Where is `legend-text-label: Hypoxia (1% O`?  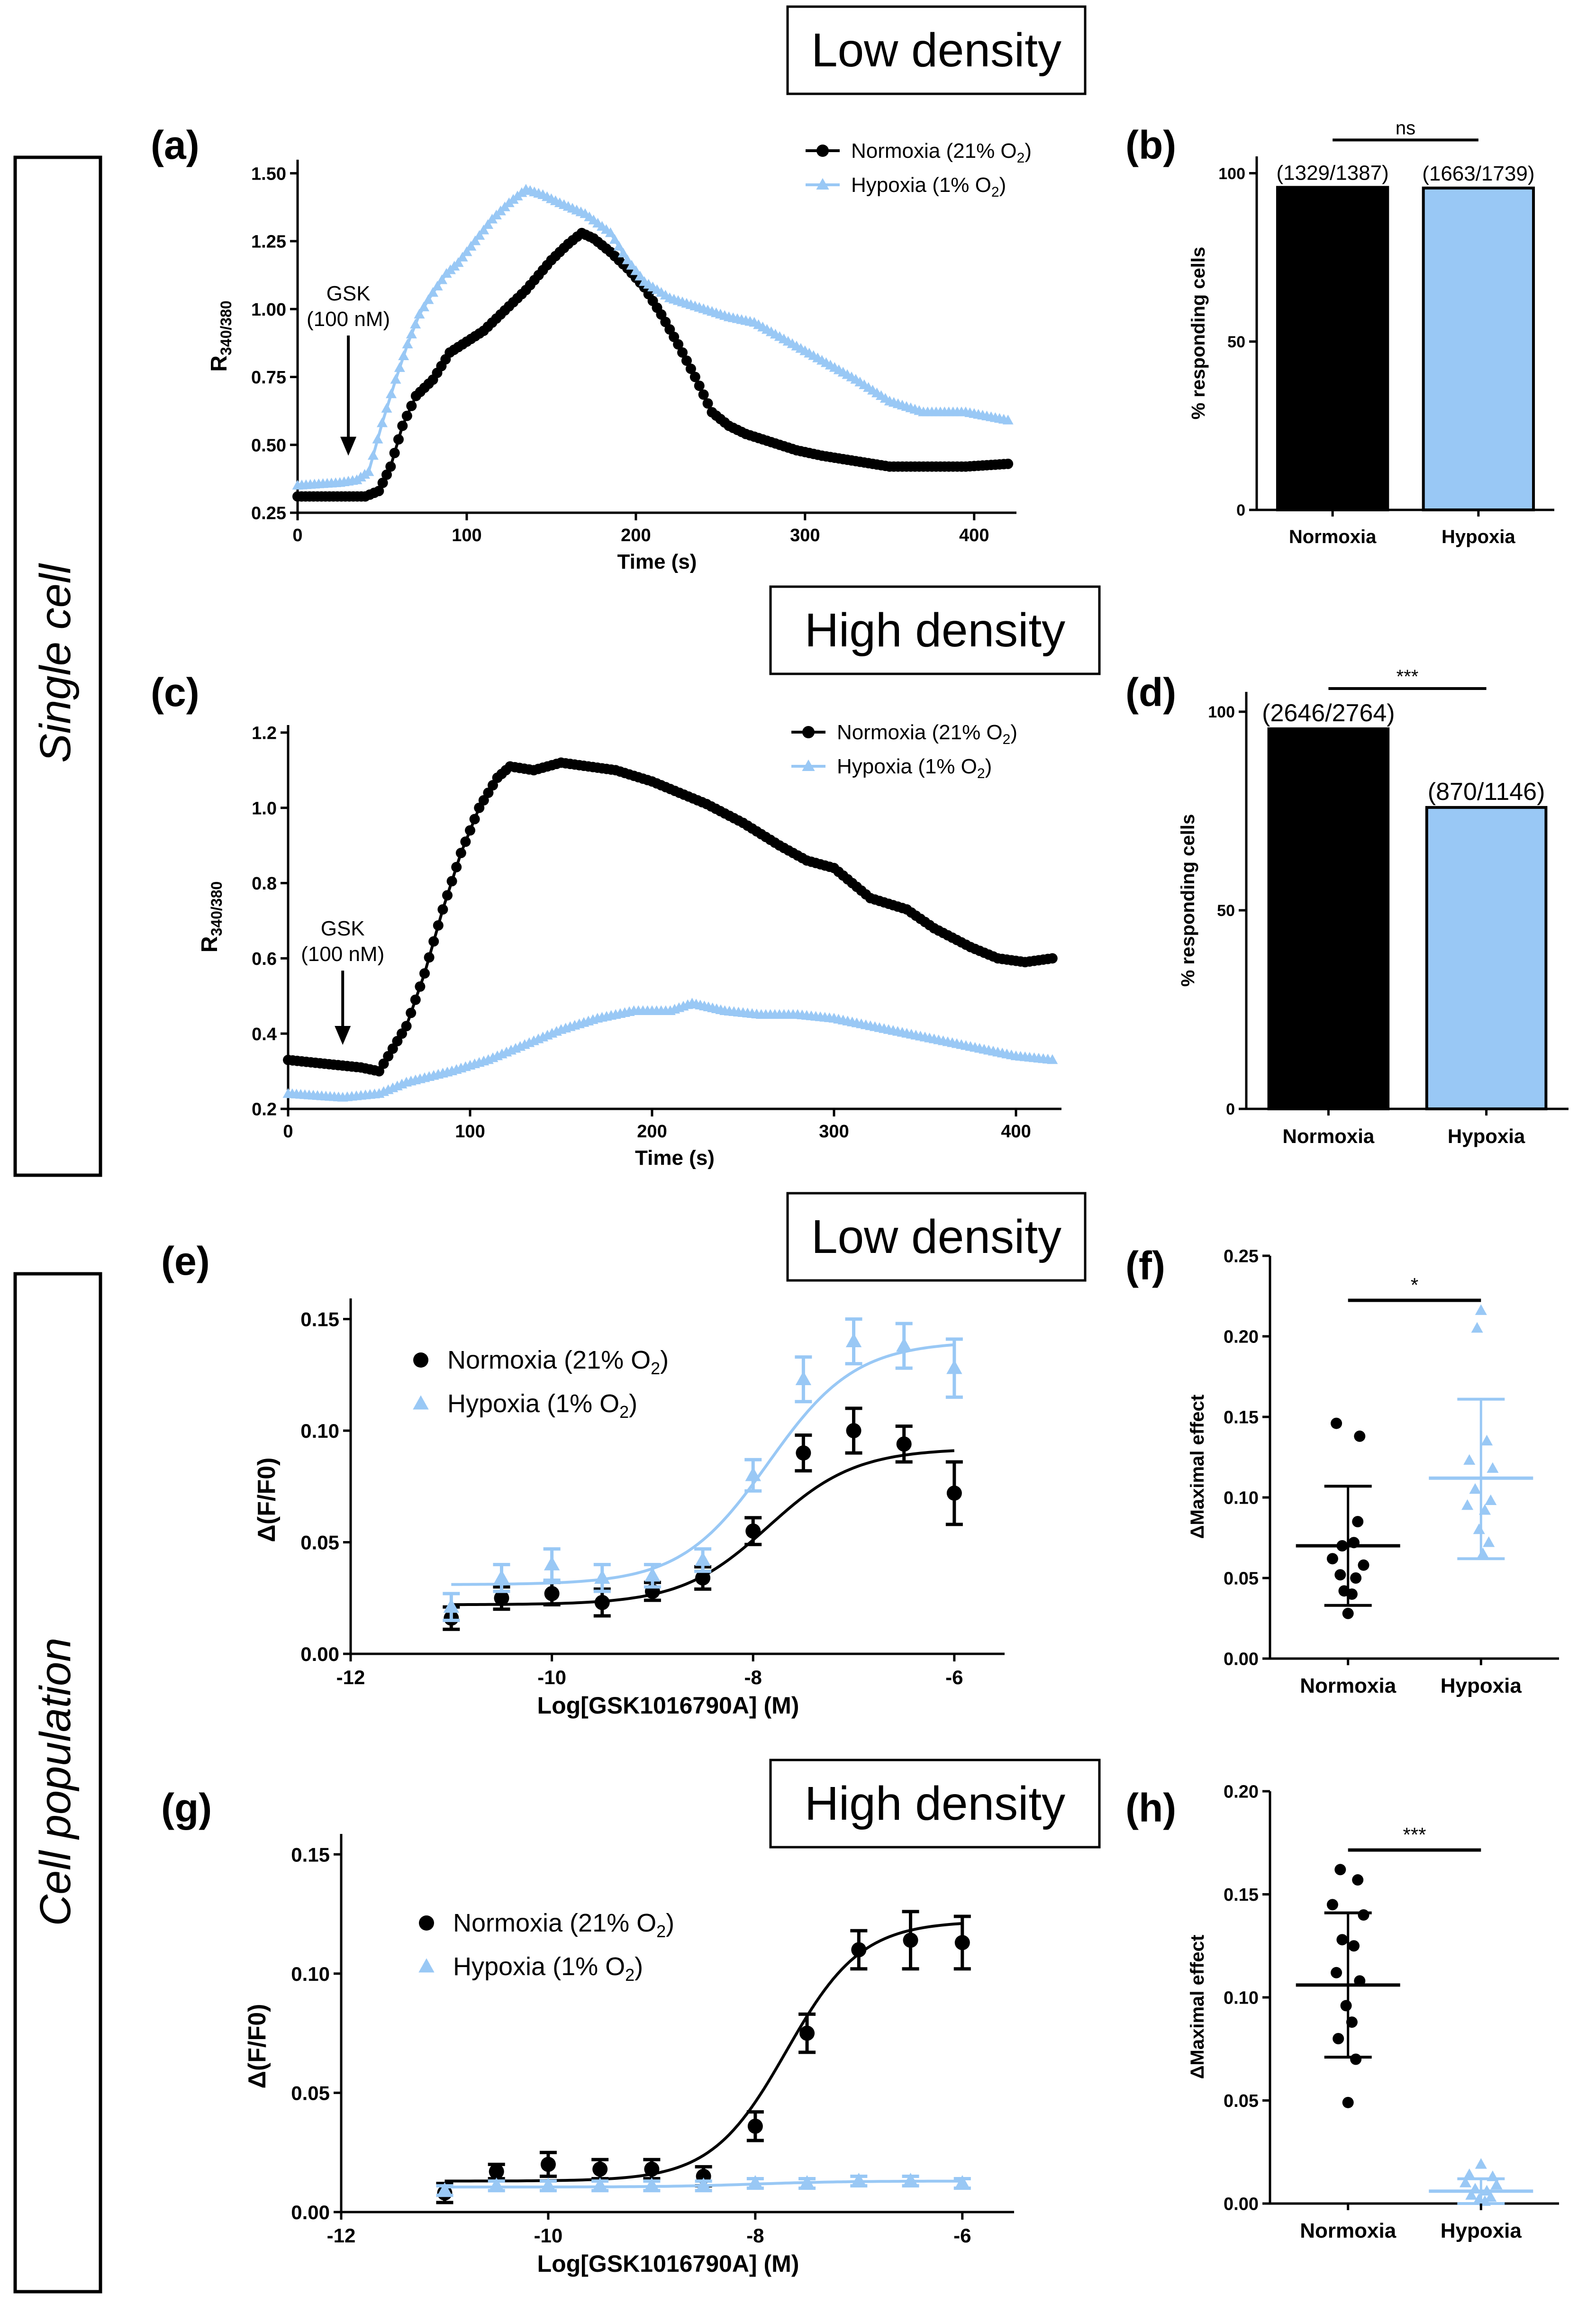
legend-text-label: Hypoxia (1% O is located at coordinates (539, 1966).